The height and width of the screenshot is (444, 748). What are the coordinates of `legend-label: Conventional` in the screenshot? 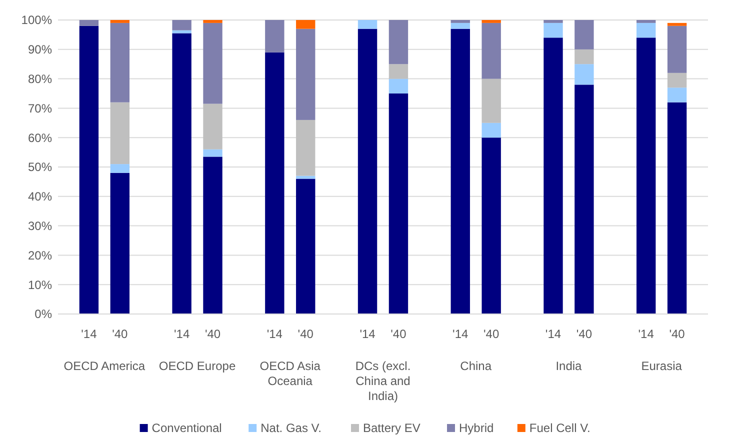 It's located at (187, 428).